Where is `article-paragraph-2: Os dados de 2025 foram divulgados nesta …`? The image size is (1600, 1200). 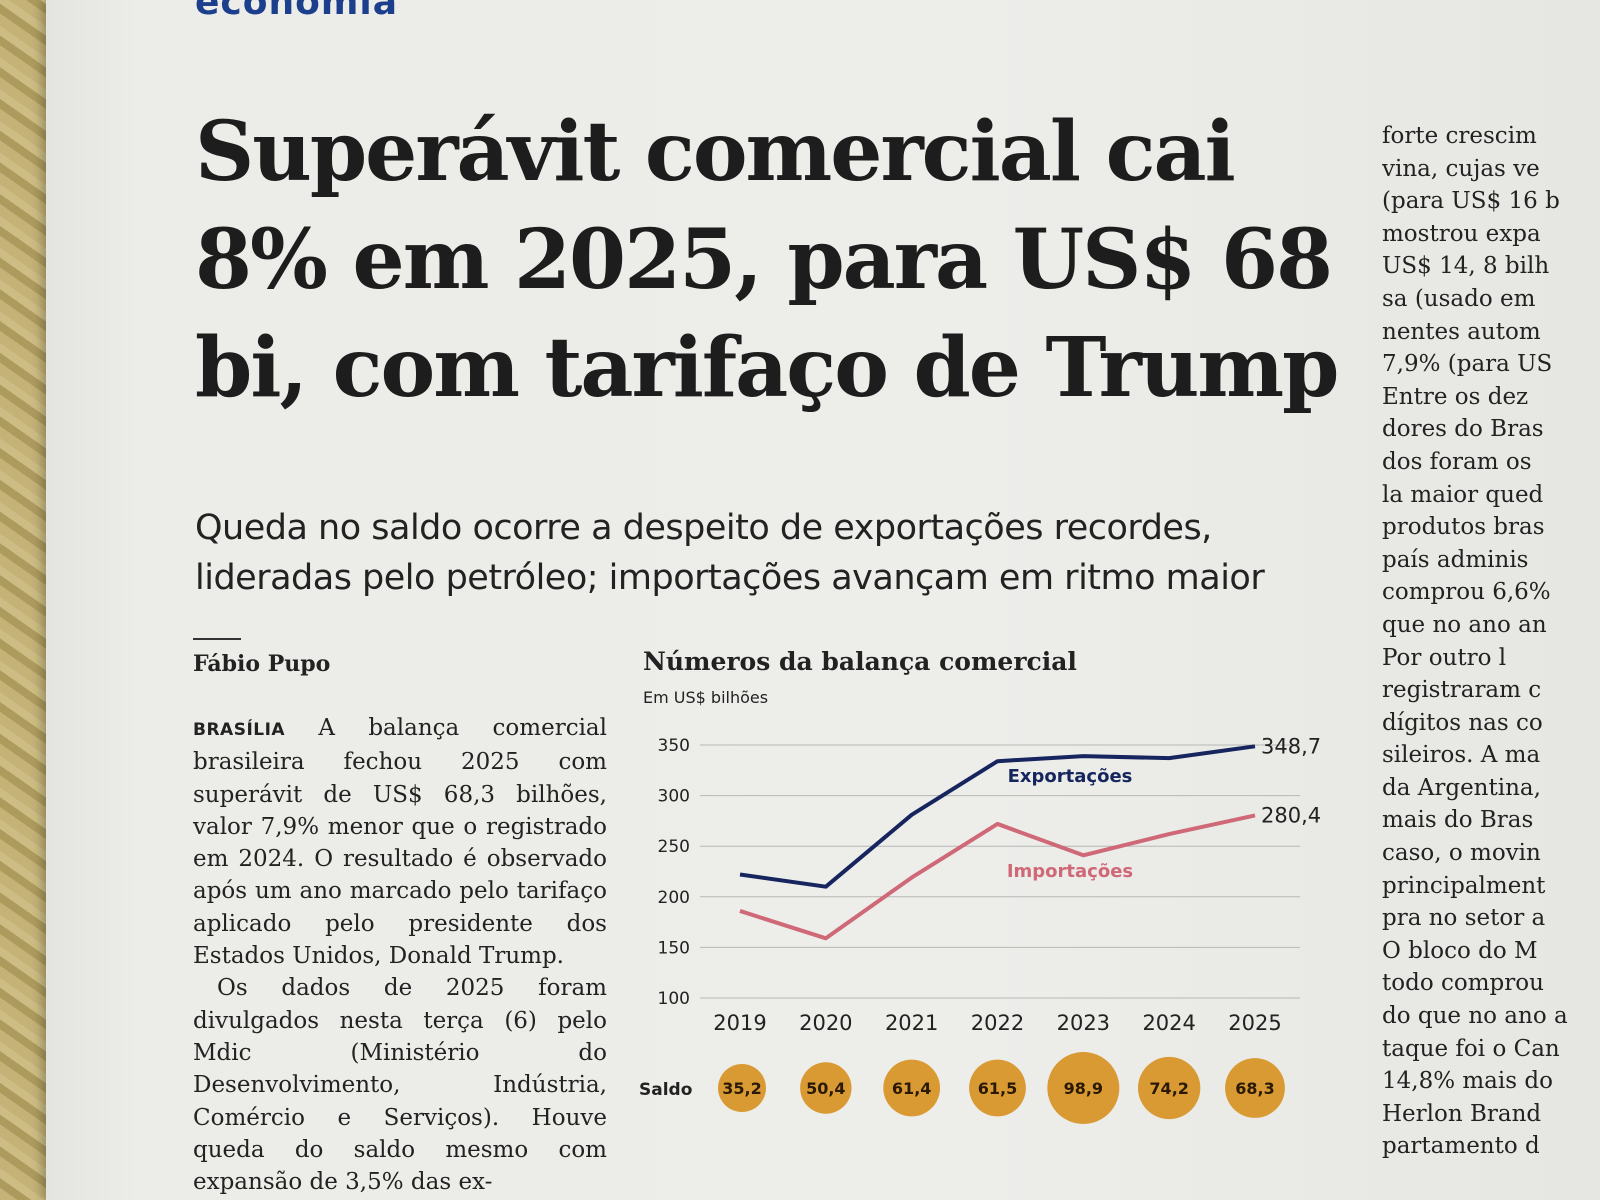
article-paragraph-2: Os dados de 2025 foram divulgados nesta … is located at coordinates (400, 1085).